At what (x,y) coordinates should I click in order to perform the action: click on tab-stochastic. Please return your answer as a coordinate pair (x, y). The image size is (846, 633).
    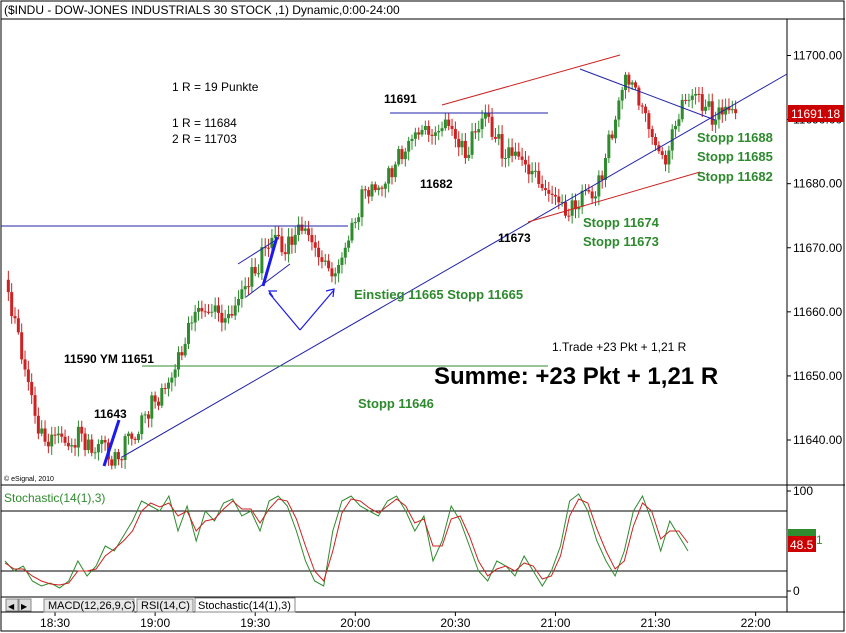
    Looking at the image, I should click on (245, 605).